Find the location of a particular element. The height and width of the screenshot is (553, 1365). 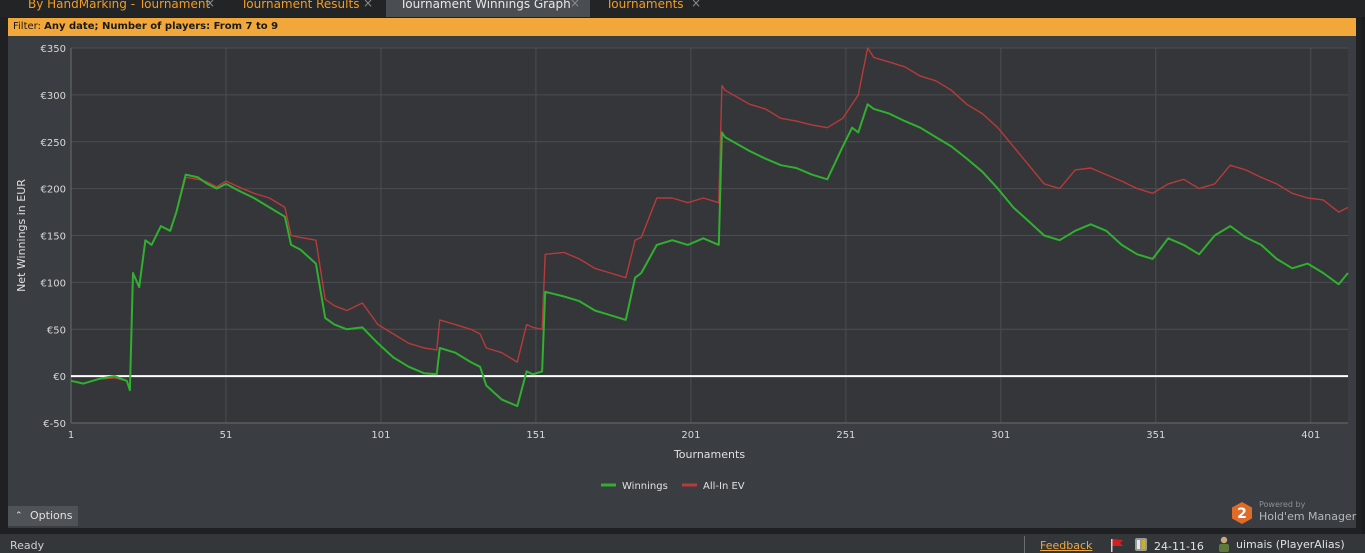

tab-label: Tournaments is located at coordinates (645, 5).